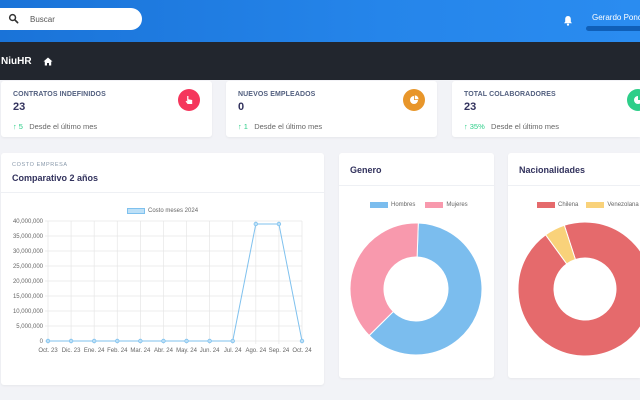 Image resolution: width=640 pixels, height=400 pixels. Describe the element at coordinates (477, 126) in the screenshot. I see `stat-change: 35%` at that location.